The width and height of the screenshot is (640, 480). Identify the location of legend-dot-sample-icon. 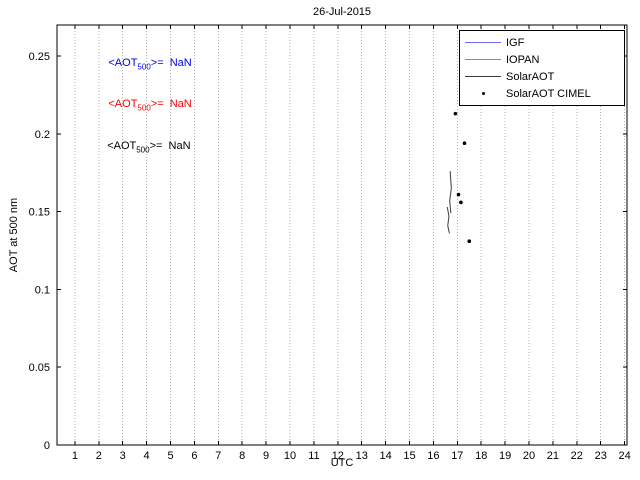
(483, 93).